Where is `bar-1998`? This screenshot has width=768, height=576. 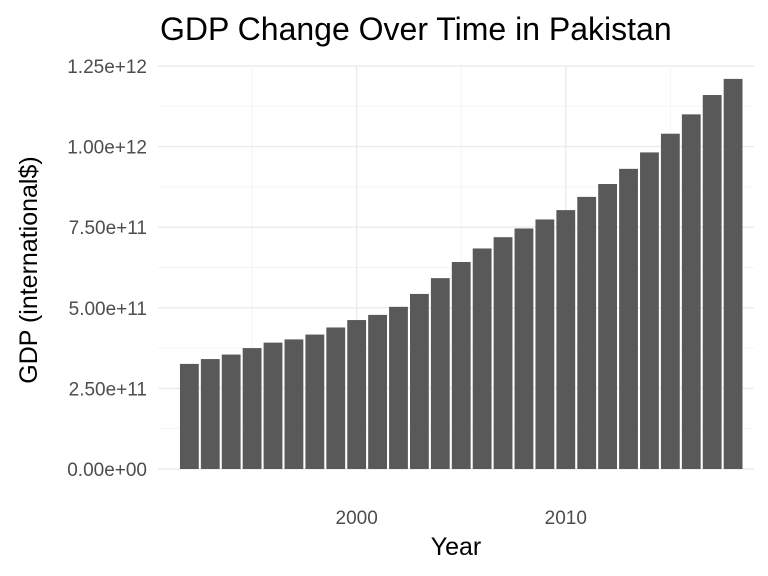 bar-1998 is located at coordinates (315, 401).